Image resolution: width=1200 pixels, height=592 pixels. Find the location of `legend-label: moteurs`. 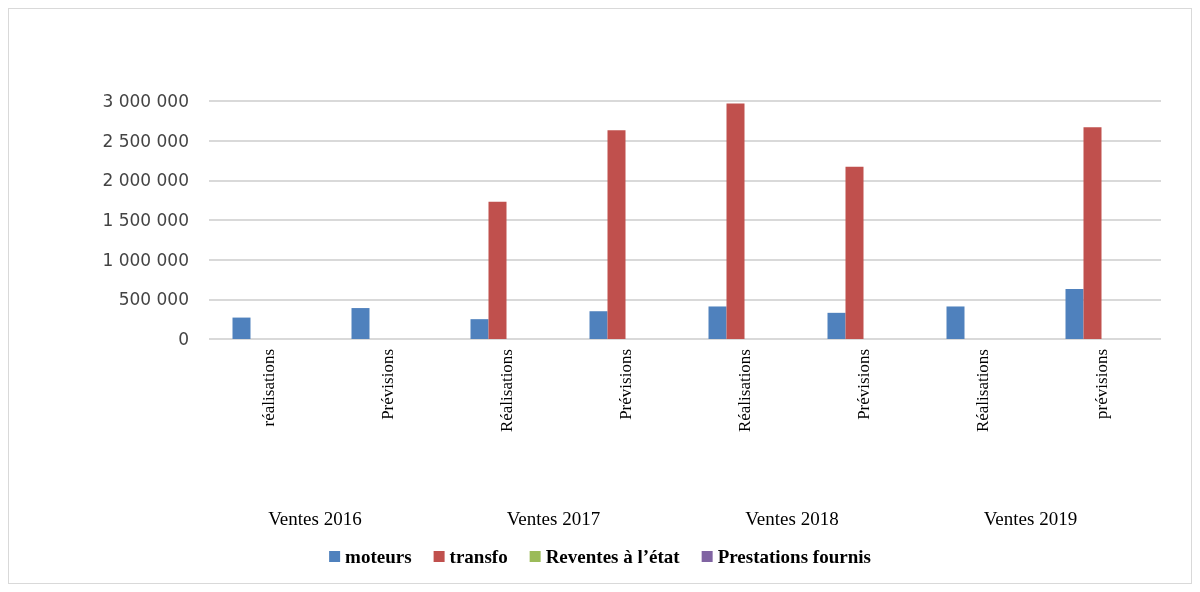

legend-label: moteurs is located at coordinates (378, 556).